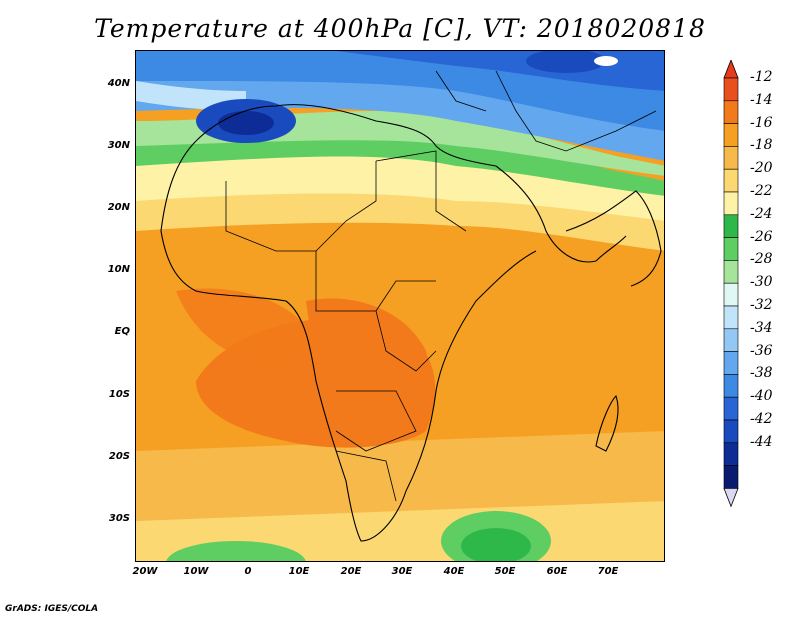  I want to click on colorbar-label: -32, so click(761, 305).